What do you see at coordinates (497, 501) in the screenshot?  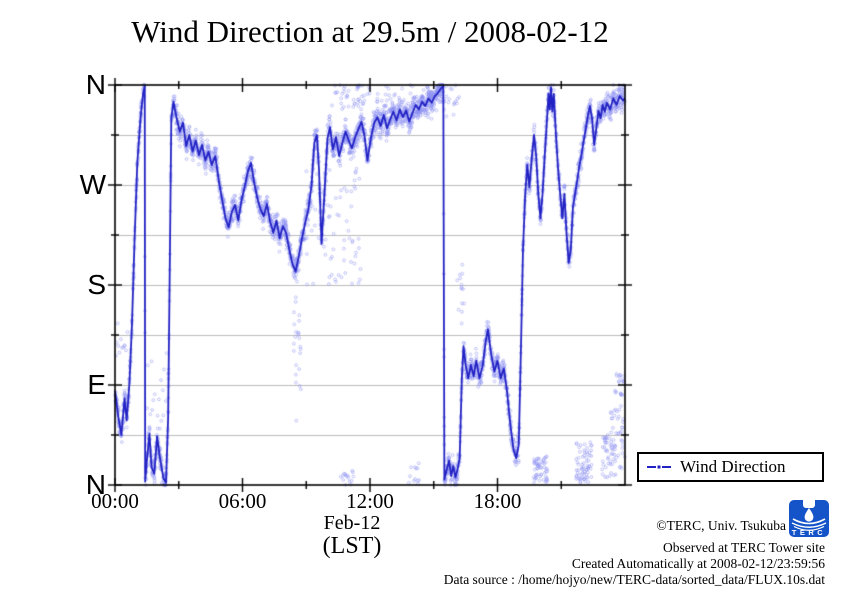 I see `x-tick-label: 18:00` at bounding box center [497, 501].